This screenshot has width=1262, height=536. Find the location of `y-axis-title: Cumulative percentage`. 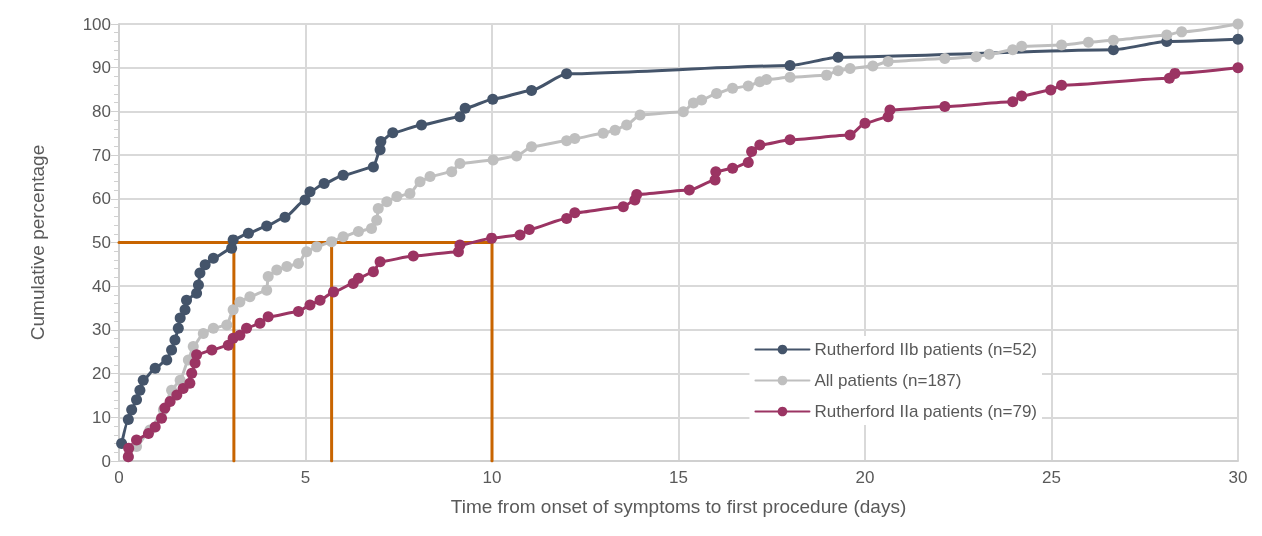

y-axis-title: Cumulative percentage is located at coordinates (37, 242).